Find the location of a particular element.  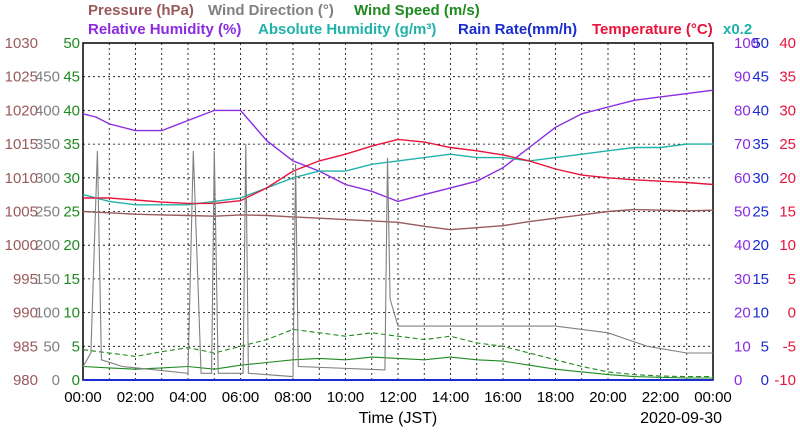

wind-direction-tick-label: 50 is located at coordinates (51, 346).